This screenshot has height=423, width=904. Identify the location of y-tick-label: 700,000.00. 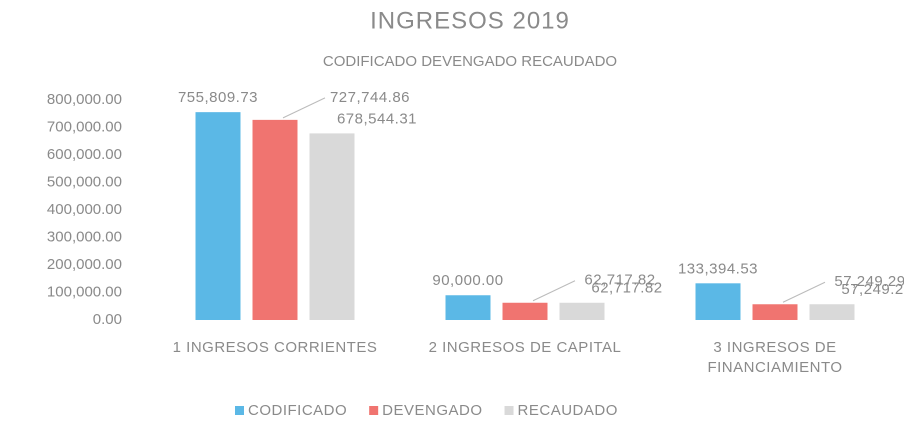
(84, 126).